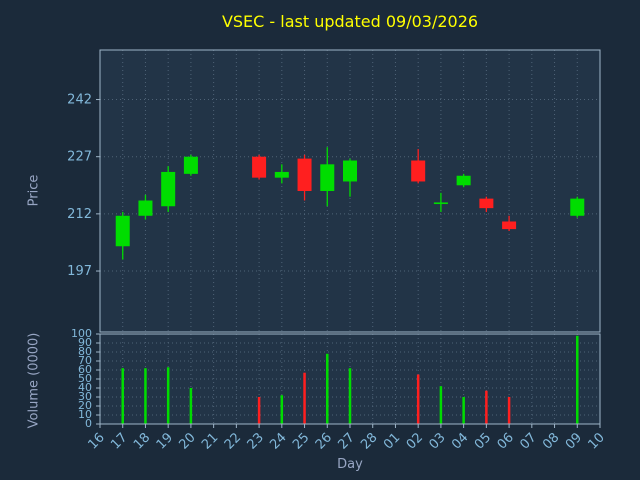  What do you see at coordinates (85, 369) in the screenshot?
I see `volume-tick-label: 60` at bounding box center [85, 369].